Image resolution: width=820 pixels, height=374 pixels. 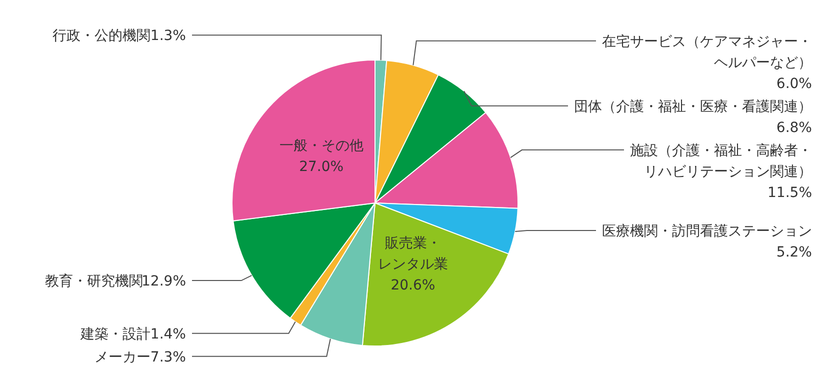 What do you see at coordinates (321, 146) in the screenshot?
I see `slice-label: 一般・その他` at bounding box center [321, 146].